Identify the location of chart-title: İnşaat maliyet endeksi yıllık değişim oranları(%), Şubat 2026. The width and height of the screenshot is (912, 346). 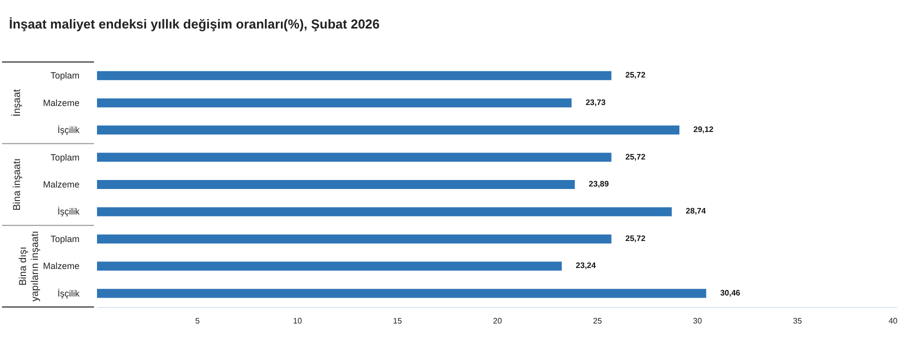
(194, 24).